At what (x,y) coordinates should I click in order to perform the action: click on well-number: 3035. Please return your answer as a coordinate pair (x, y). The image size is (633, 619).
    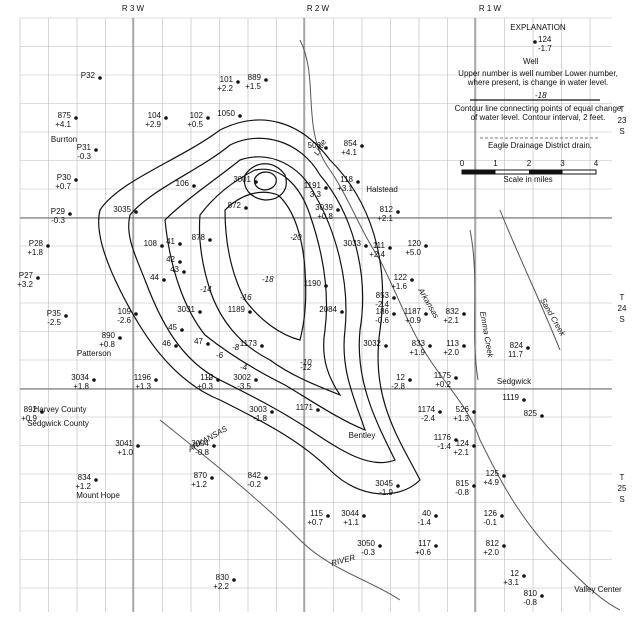
    Looking at the image, I should click on (122, 209).